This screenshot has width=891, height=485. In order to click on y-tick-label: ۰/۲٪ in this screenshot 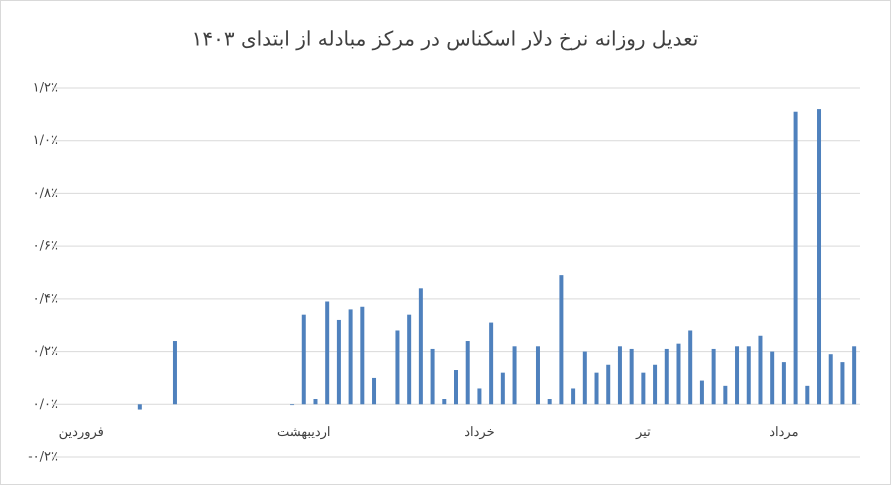, I will do `click(45, 351)`.